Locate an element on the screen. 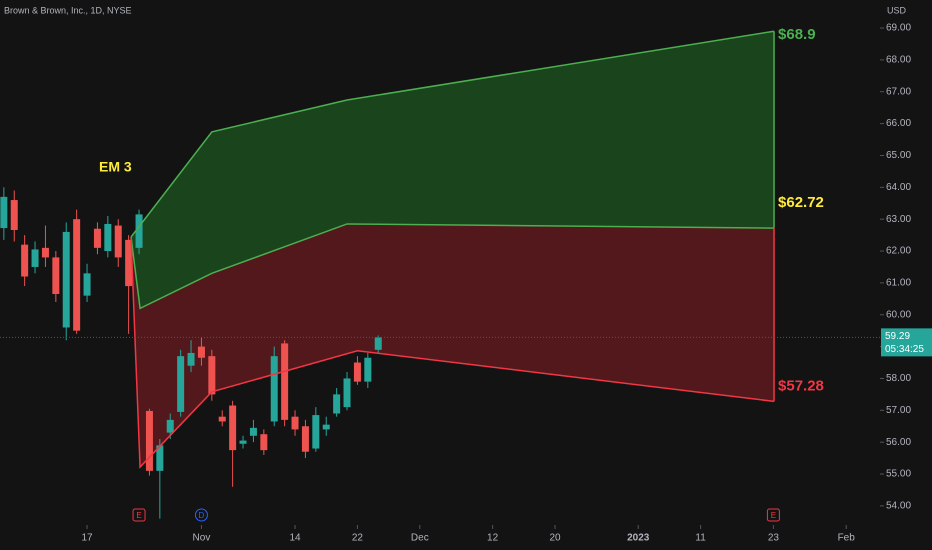 This screenshot has width=932, height=550. x-tick-label: 22 is located at coordinates (358, 538).